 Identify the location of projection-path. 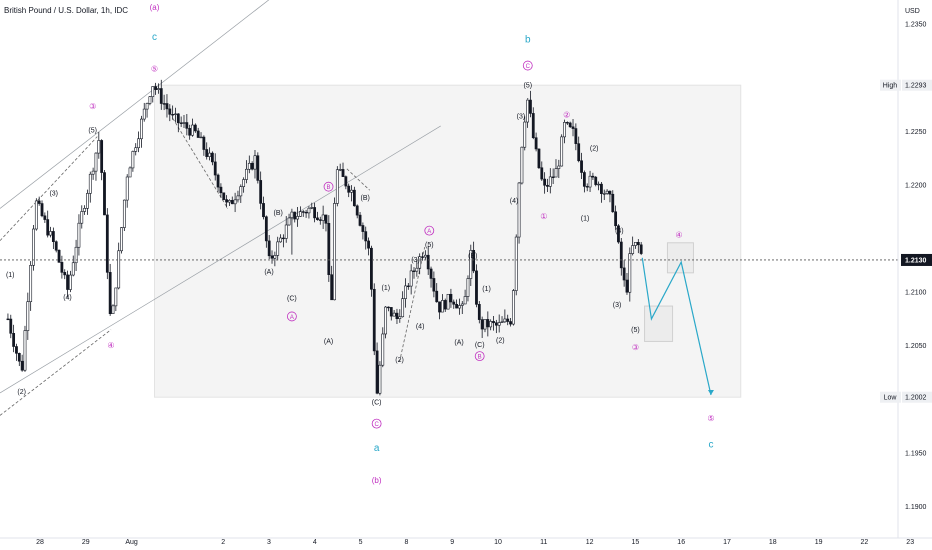
(676, 326).